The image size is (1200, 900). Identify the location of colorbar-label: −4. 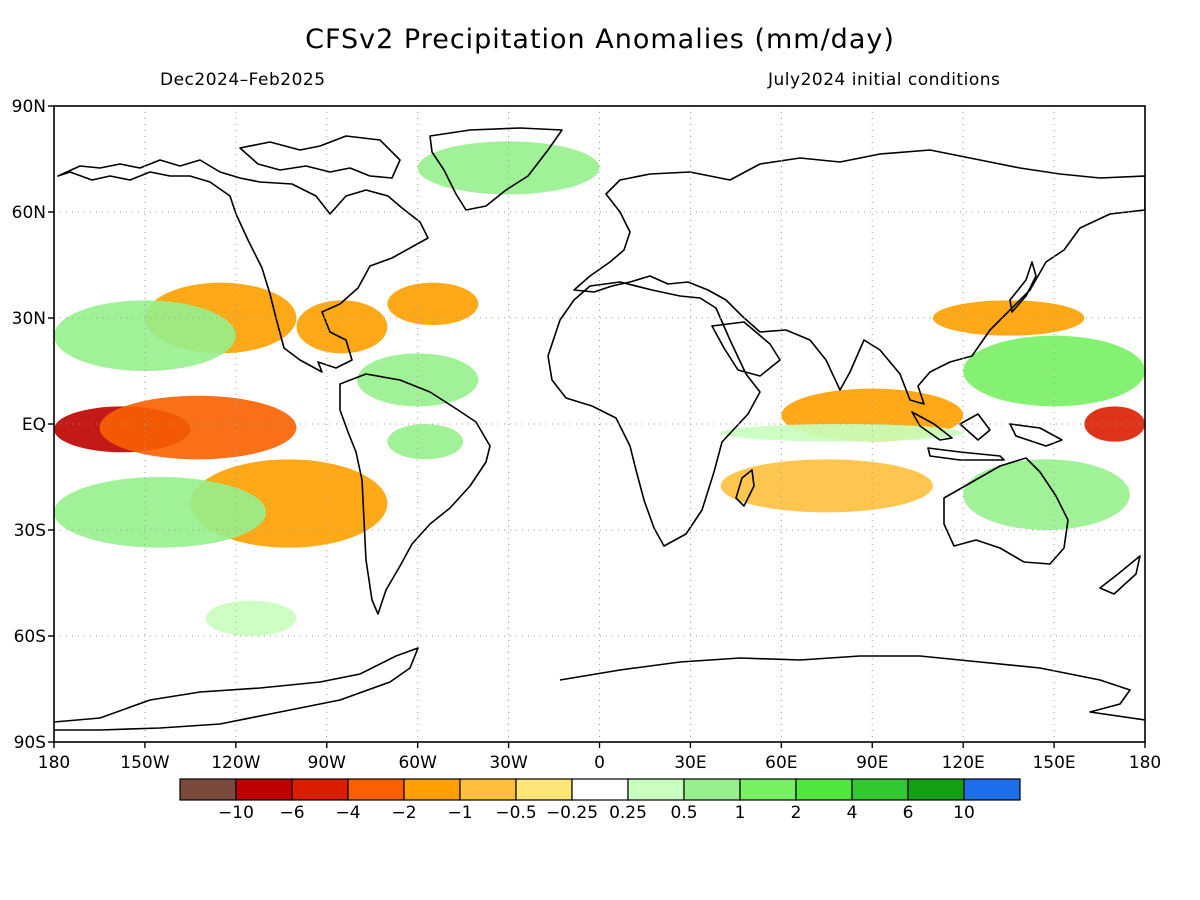
(347, 813).